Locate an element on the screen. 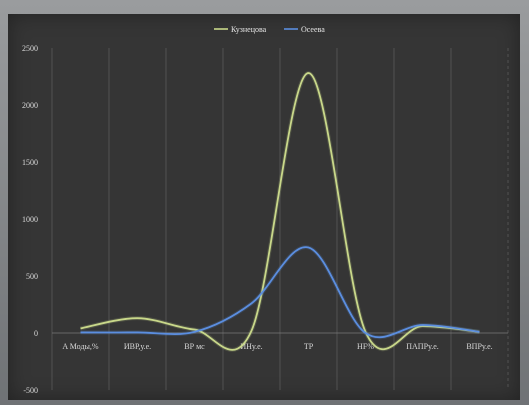 The height and width of the screenshot is (405, 529). x-tick-label: ВПРу.е. is located at coordinates (479, 346).